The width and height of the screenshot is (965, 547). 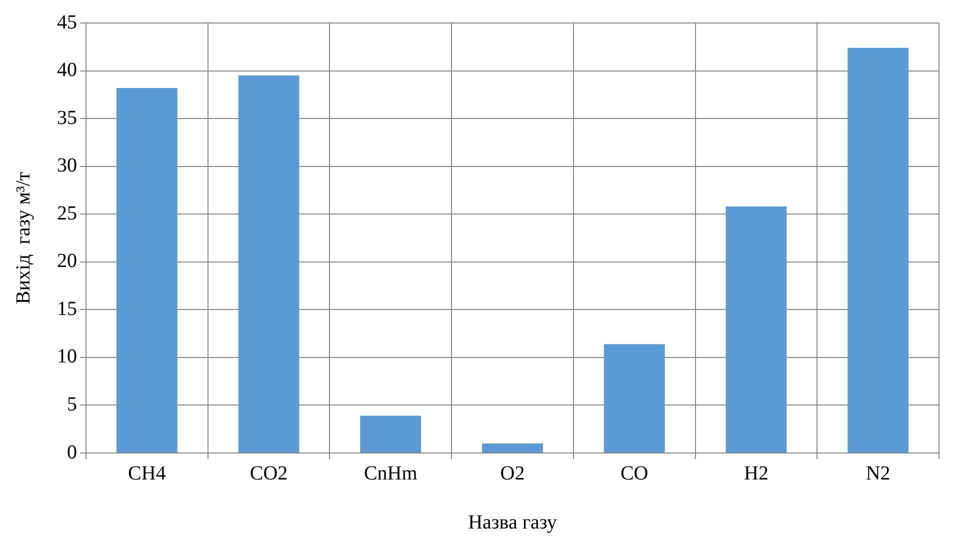 What do you see at coordinates (67, 117) in the screenshot?
I see `y-tick-label: 35` at bounding box center [67, 117].